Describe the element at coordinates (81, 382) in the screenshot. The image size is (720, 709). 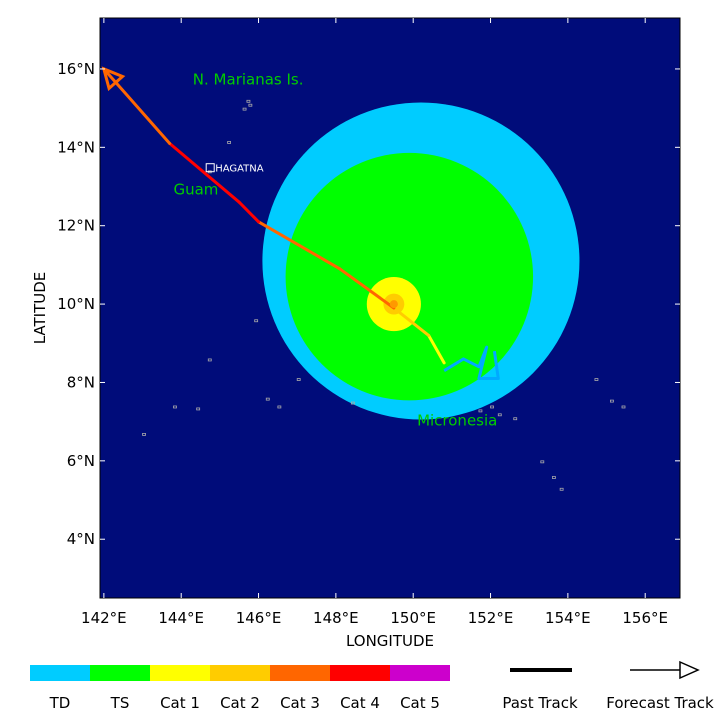
I see `y-tick-label: 8°N` at that location.